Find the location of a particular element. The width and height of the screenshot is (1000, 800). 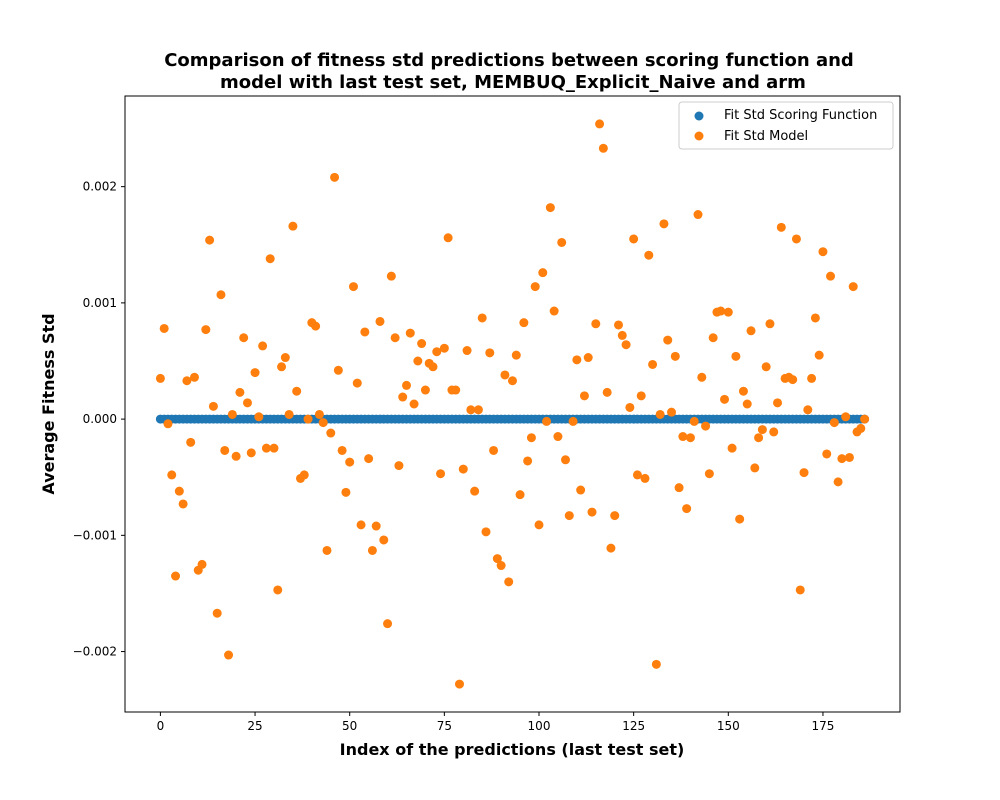

x-tick-label: 100 is located at coordinates (539, 726).